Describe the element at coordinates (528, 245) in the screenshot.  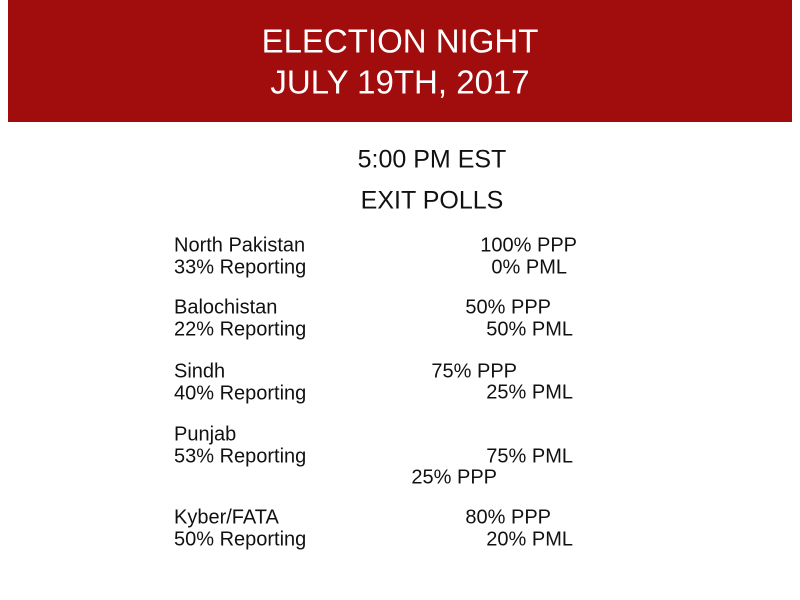
I see `region-result: 100% PPP` at that location.